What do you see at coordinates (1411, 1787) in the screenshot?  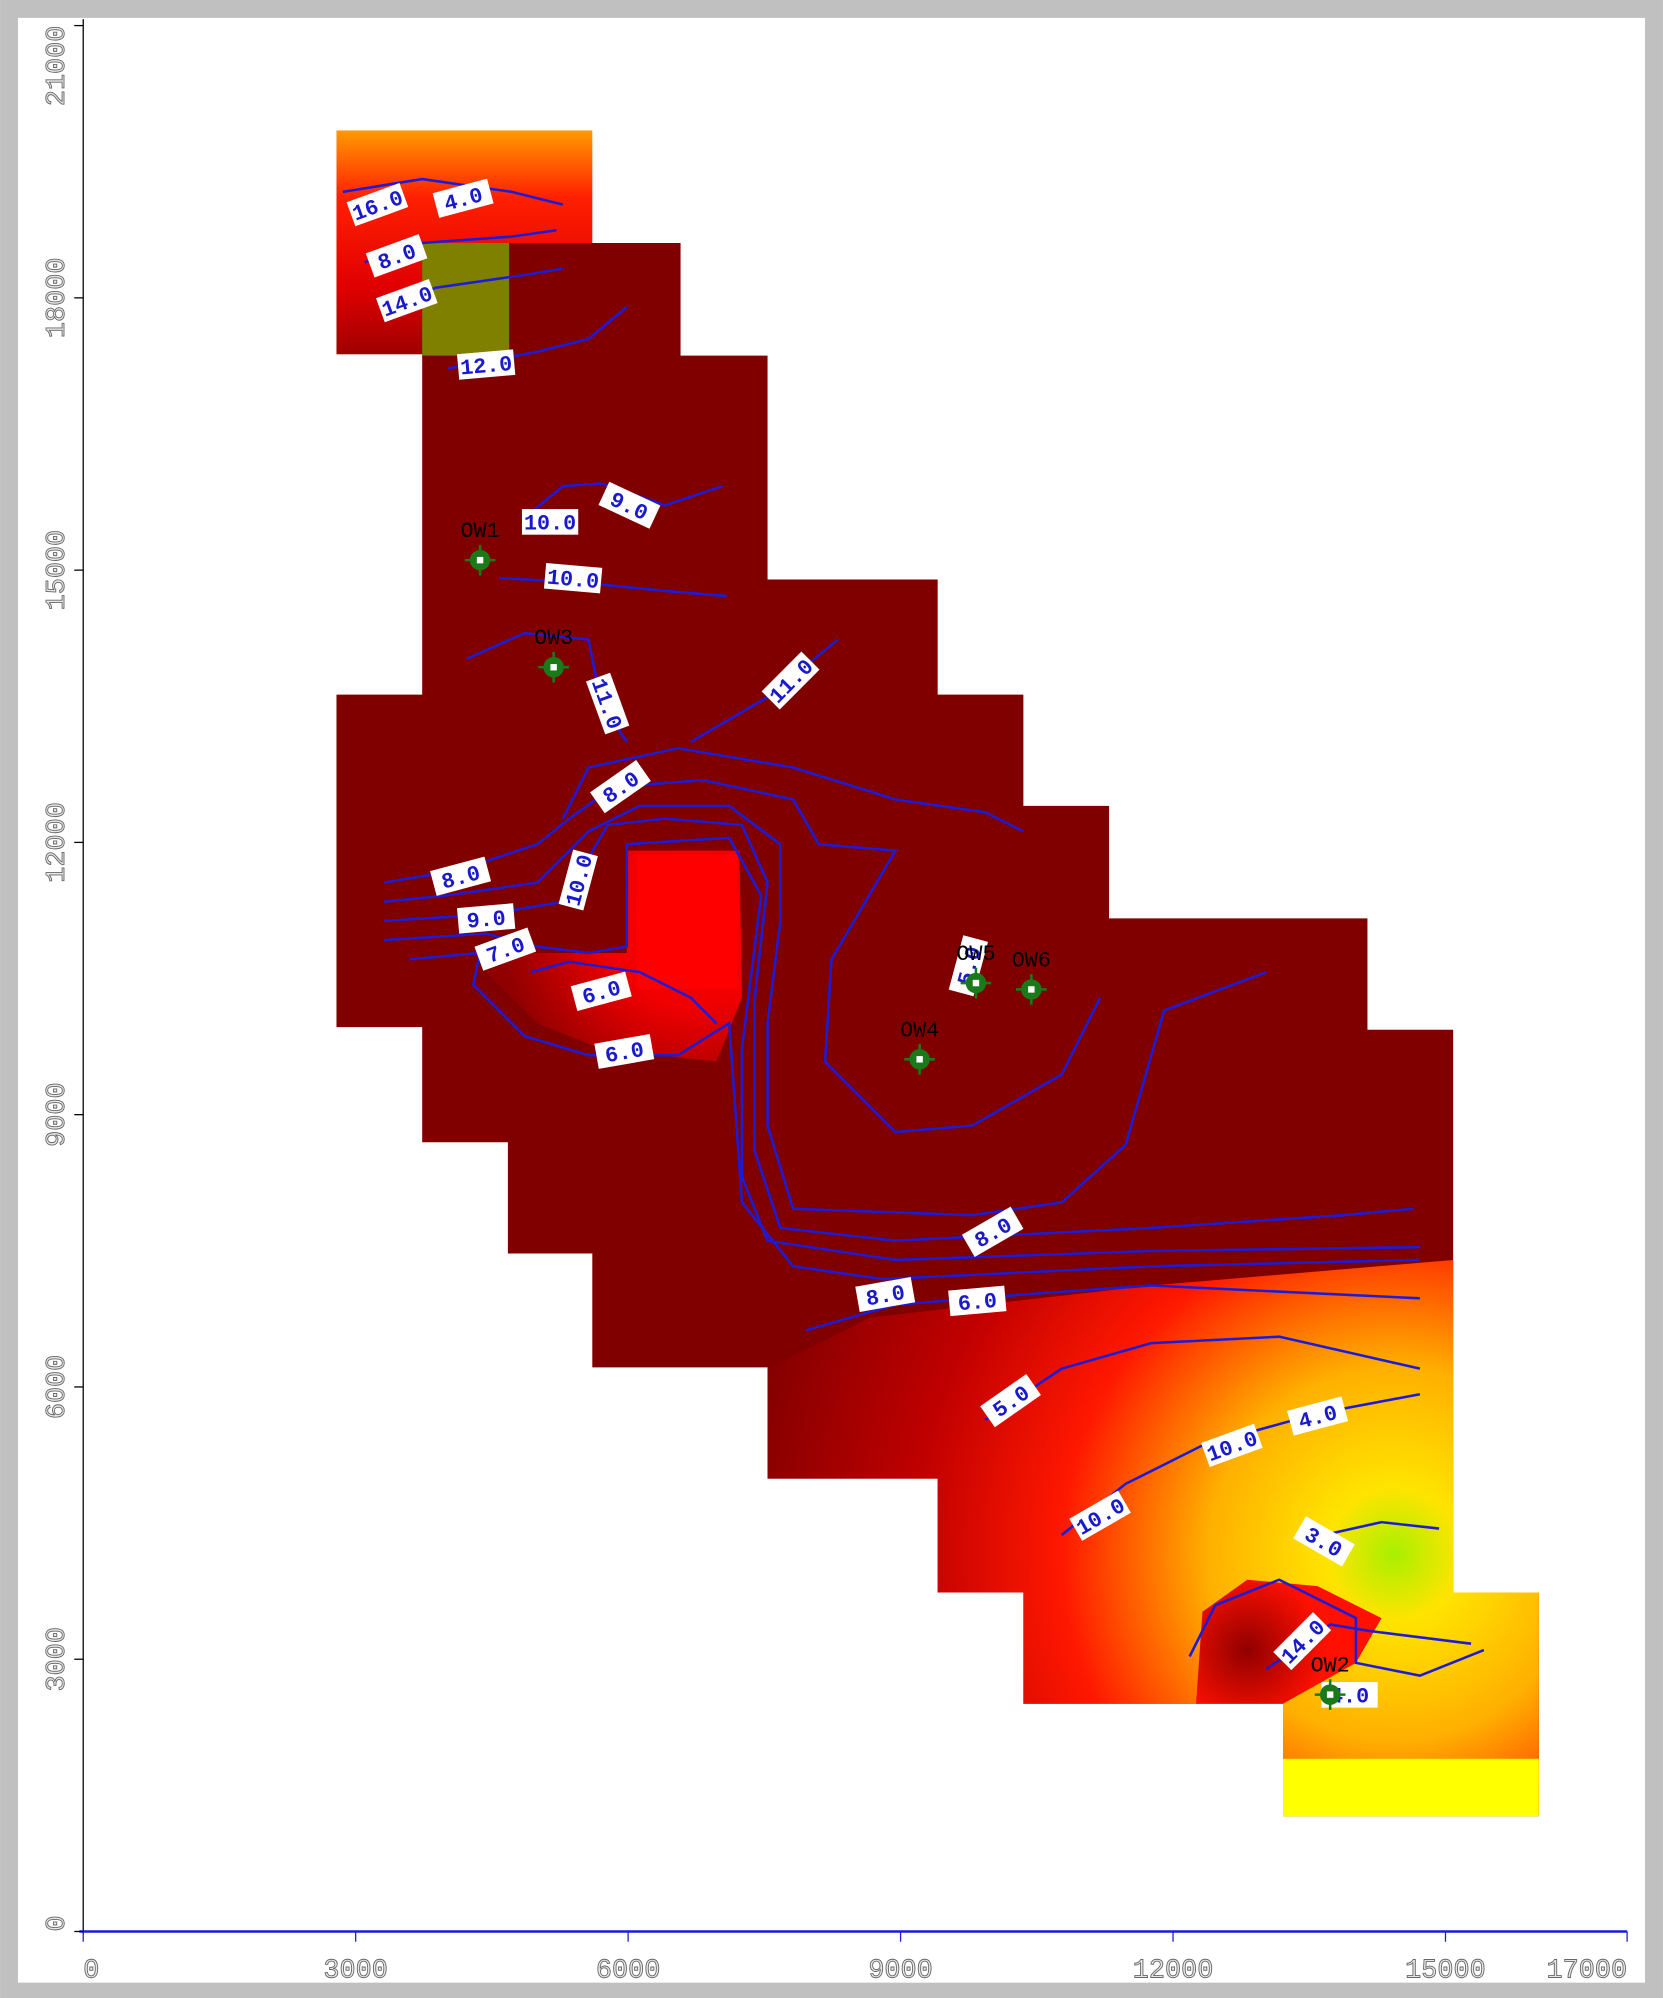 I see `yellow-zone` at bounding box center [1411, 1787].